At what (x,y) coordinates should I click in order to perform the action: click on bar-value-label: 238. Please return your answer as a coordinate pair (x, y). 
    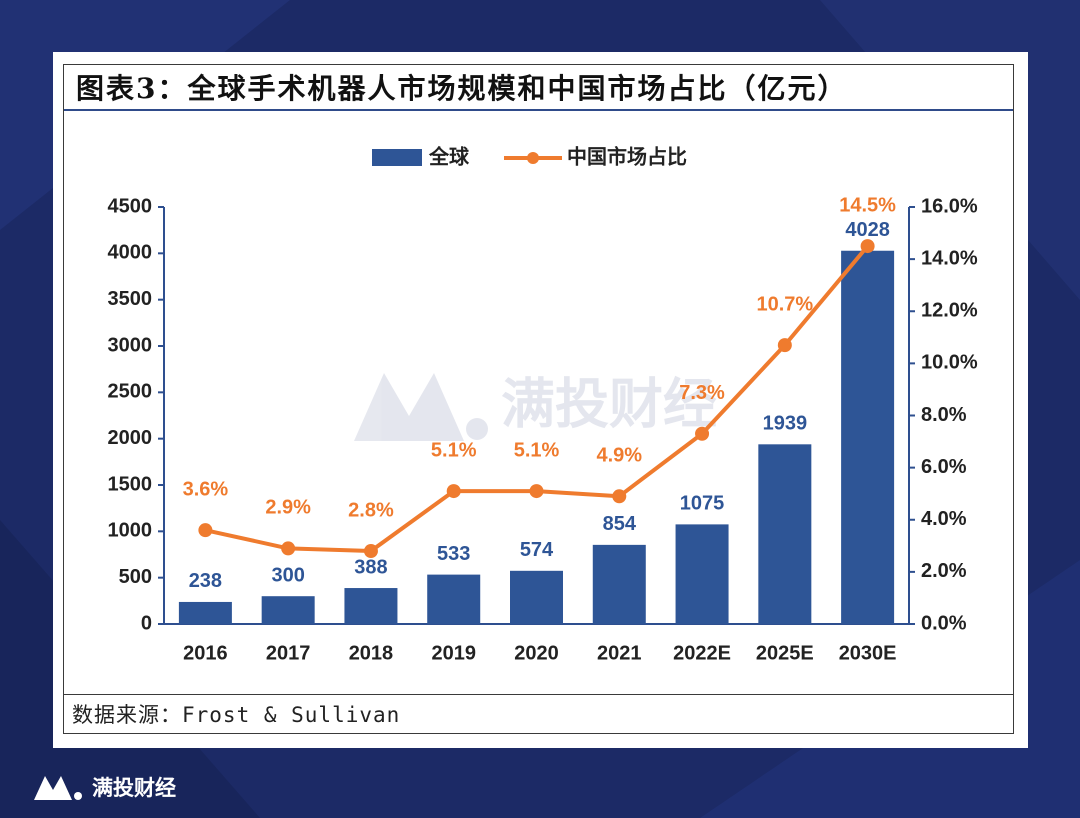
    Looking at the image, I should click on (205, 581).